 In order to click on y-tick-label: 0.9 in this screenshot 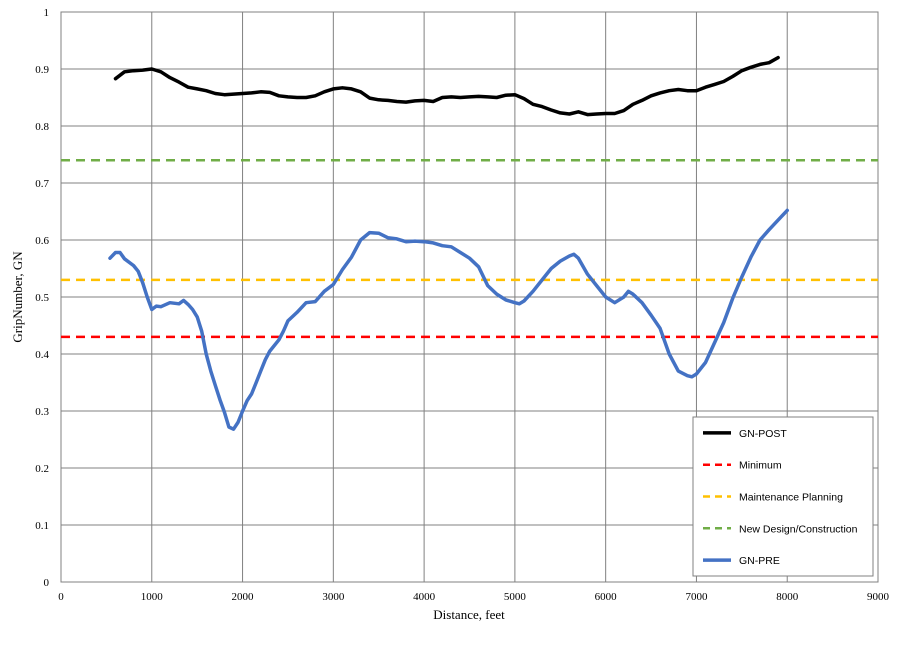, I will do `click(42, 70)`.